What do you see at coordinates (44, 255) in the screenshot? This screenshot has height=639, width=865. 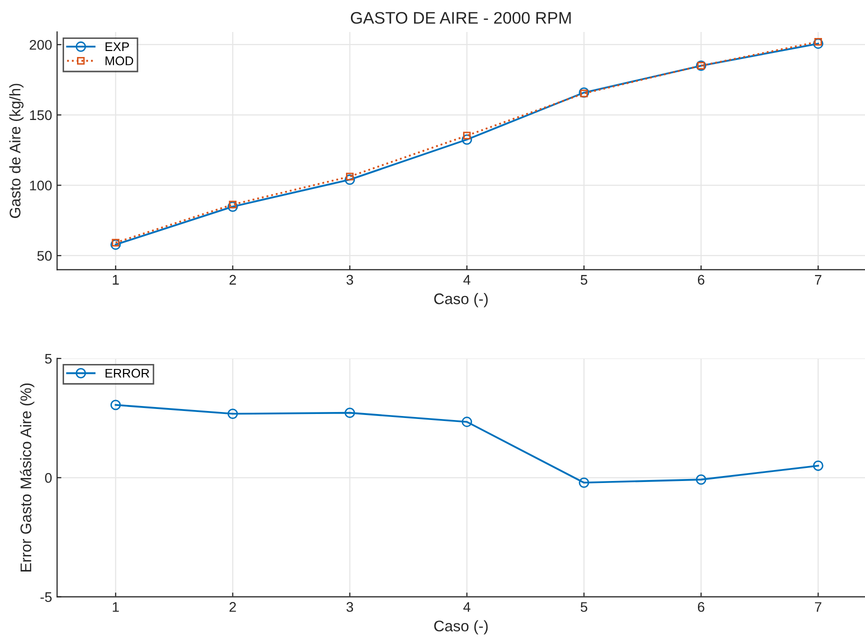 I see `y-tick-label: 50` at bounding box center [44, 255].